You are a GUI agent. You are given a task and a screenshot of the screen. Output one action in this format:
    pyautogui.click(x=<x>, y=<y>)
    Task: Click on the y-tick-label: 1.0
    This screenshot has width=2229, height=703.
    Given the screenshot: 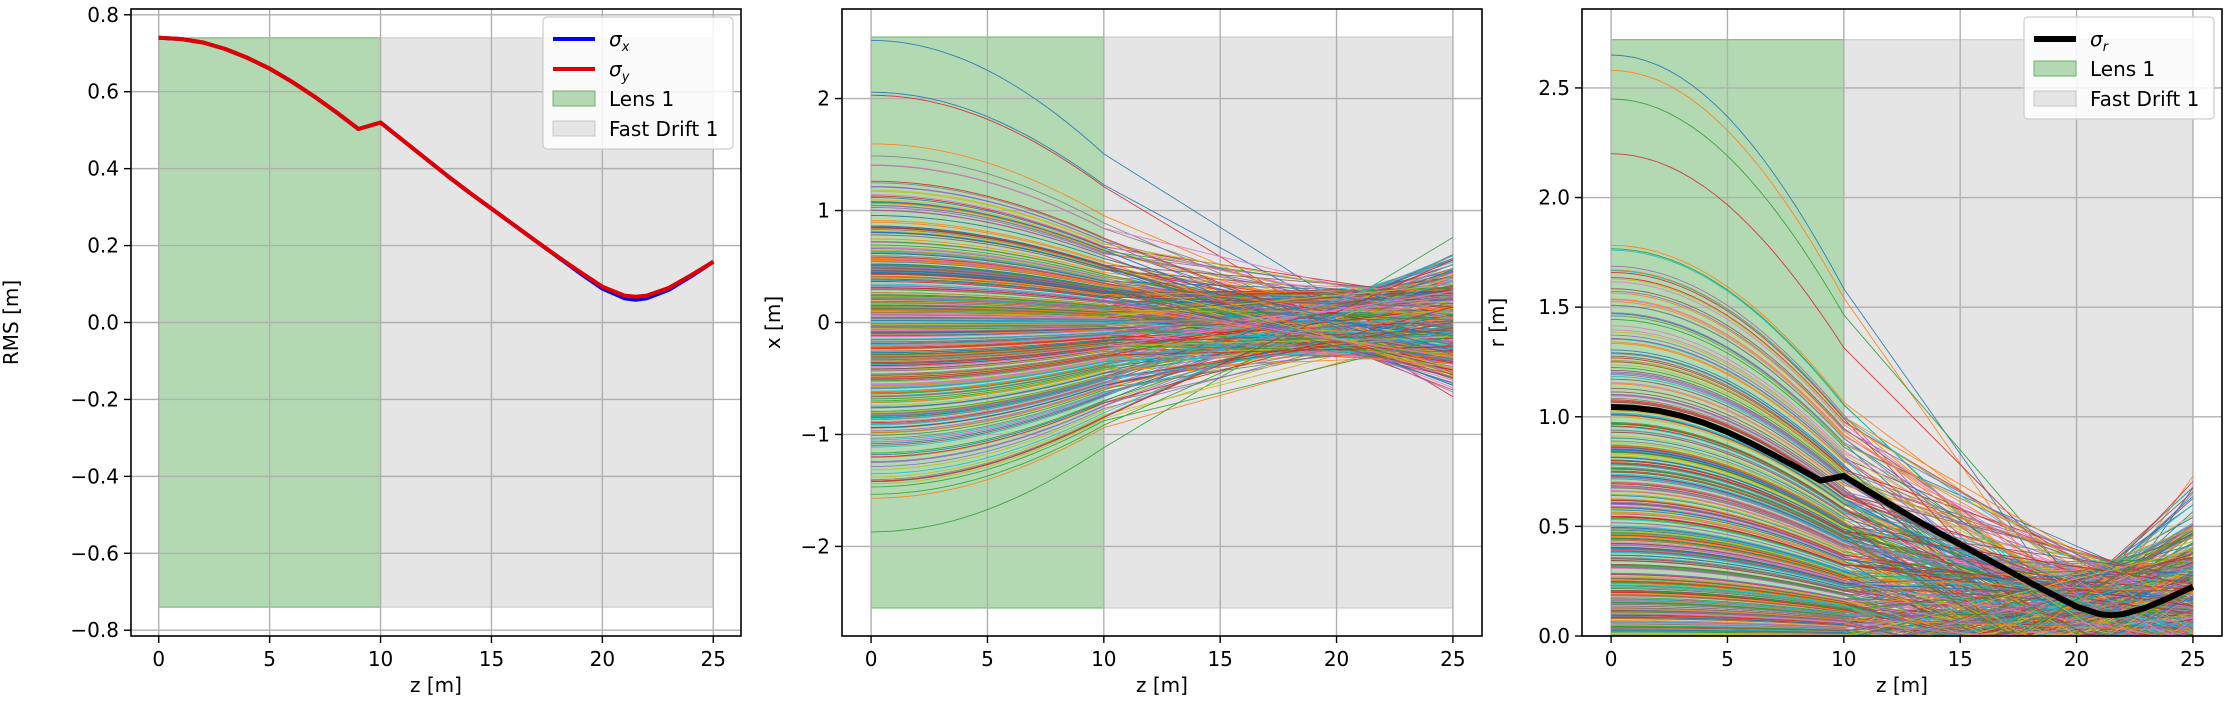 What is the action you would take?
    pyautogui.click(x=1554, y=417)
    